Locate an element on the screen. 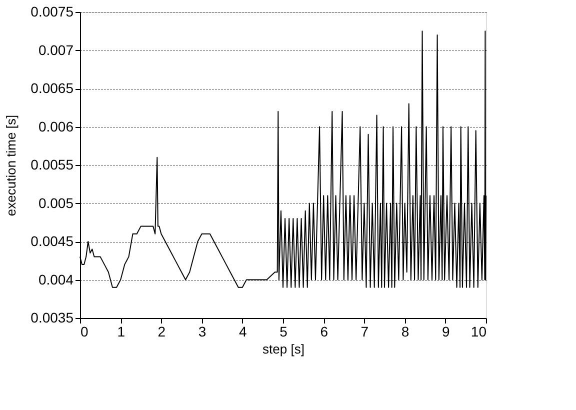  x-tick-label: 1 is located at coordinates (121, 332).